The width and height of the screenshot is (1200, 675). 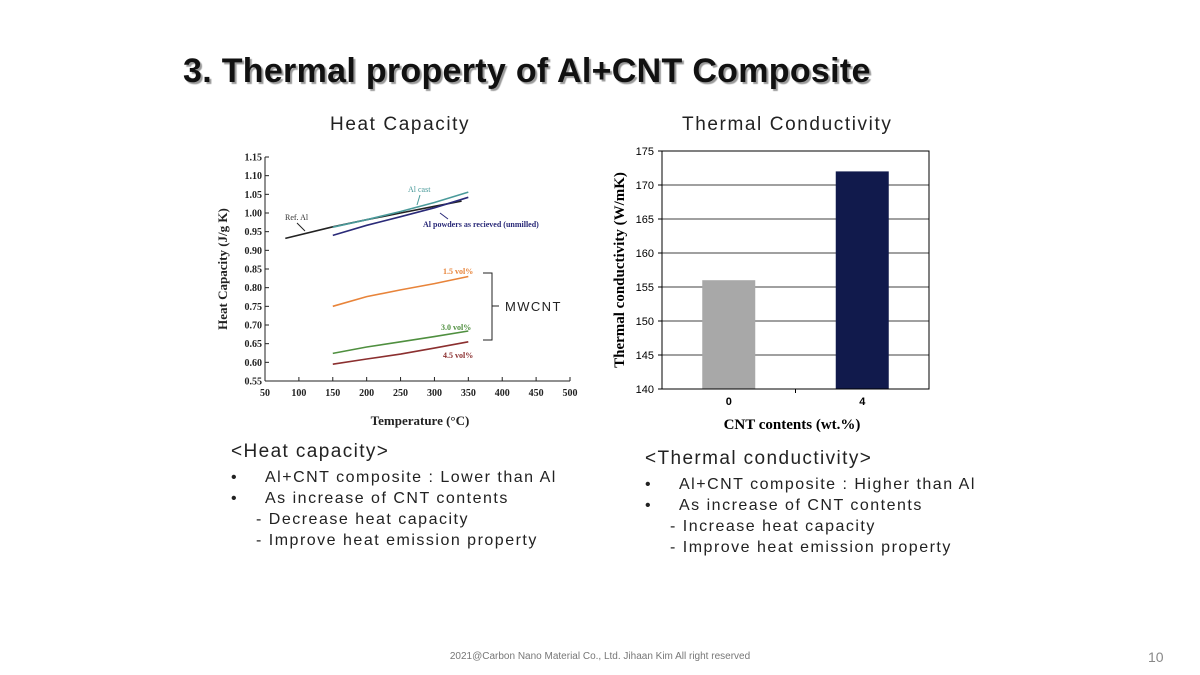 I want to click on y-tick-label: 1.05, so click(x=254, y=195).